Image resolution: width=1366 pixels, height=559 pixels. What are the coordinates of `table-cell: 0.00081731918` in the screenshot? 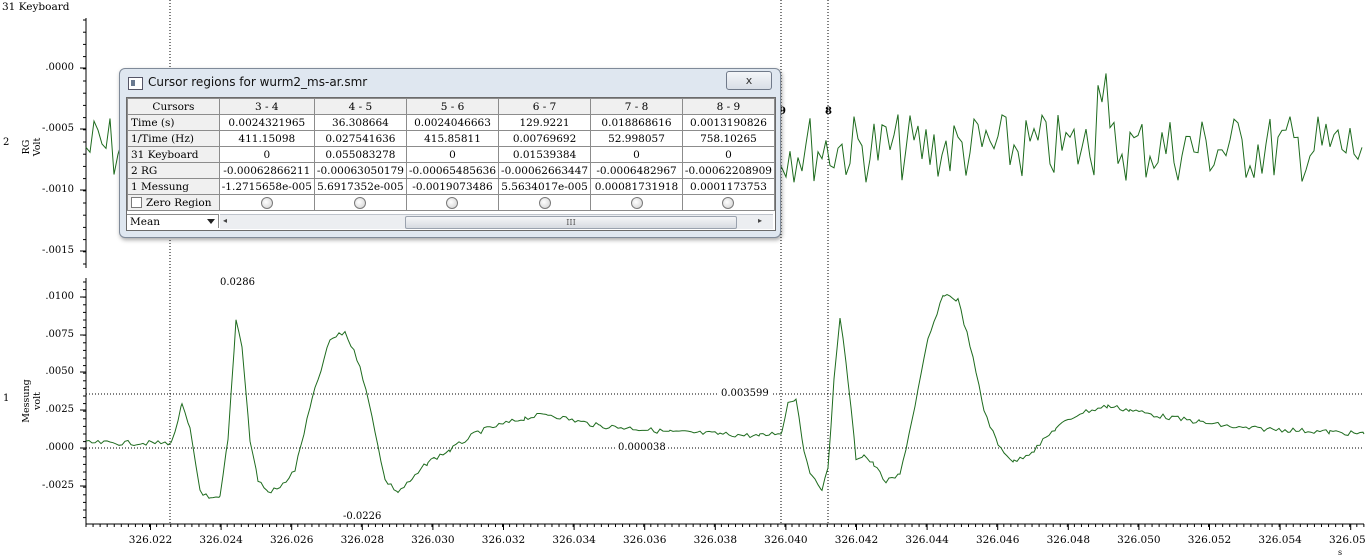 It's located at (636, 186).